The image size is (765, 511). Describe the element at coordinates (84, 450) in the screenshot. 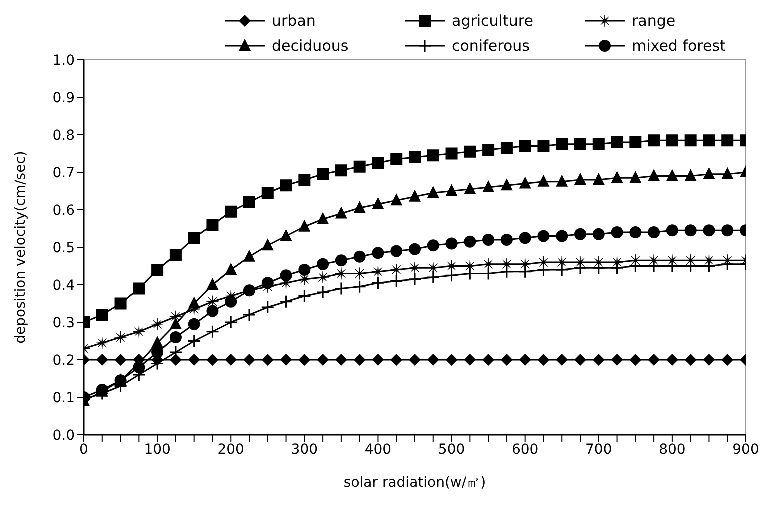

I see `x-tick-label: 0` at that location.